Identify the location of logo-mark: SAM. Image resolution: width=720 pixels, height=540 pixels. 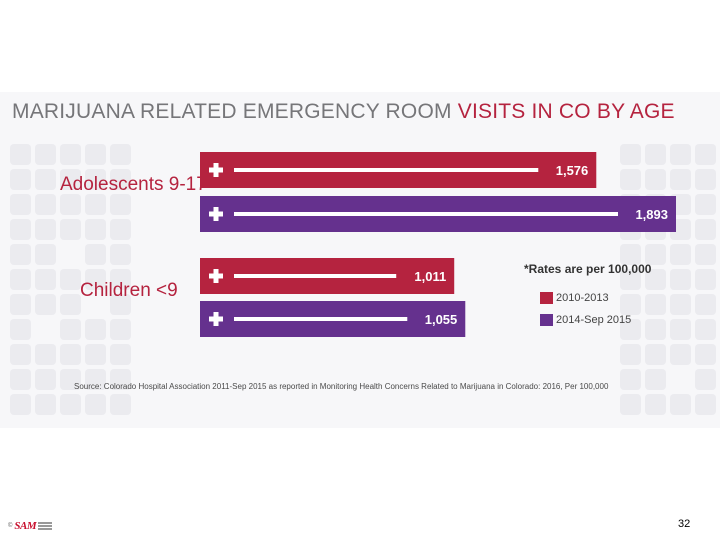
(25, 526).